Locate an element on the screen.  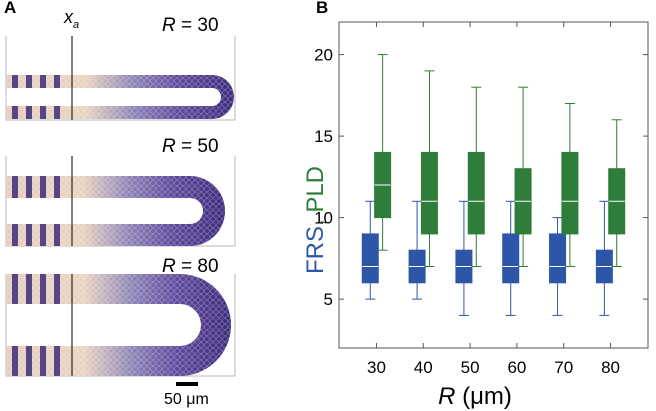
scalebar-label: 50 μm is located at coordinates (186, 399).